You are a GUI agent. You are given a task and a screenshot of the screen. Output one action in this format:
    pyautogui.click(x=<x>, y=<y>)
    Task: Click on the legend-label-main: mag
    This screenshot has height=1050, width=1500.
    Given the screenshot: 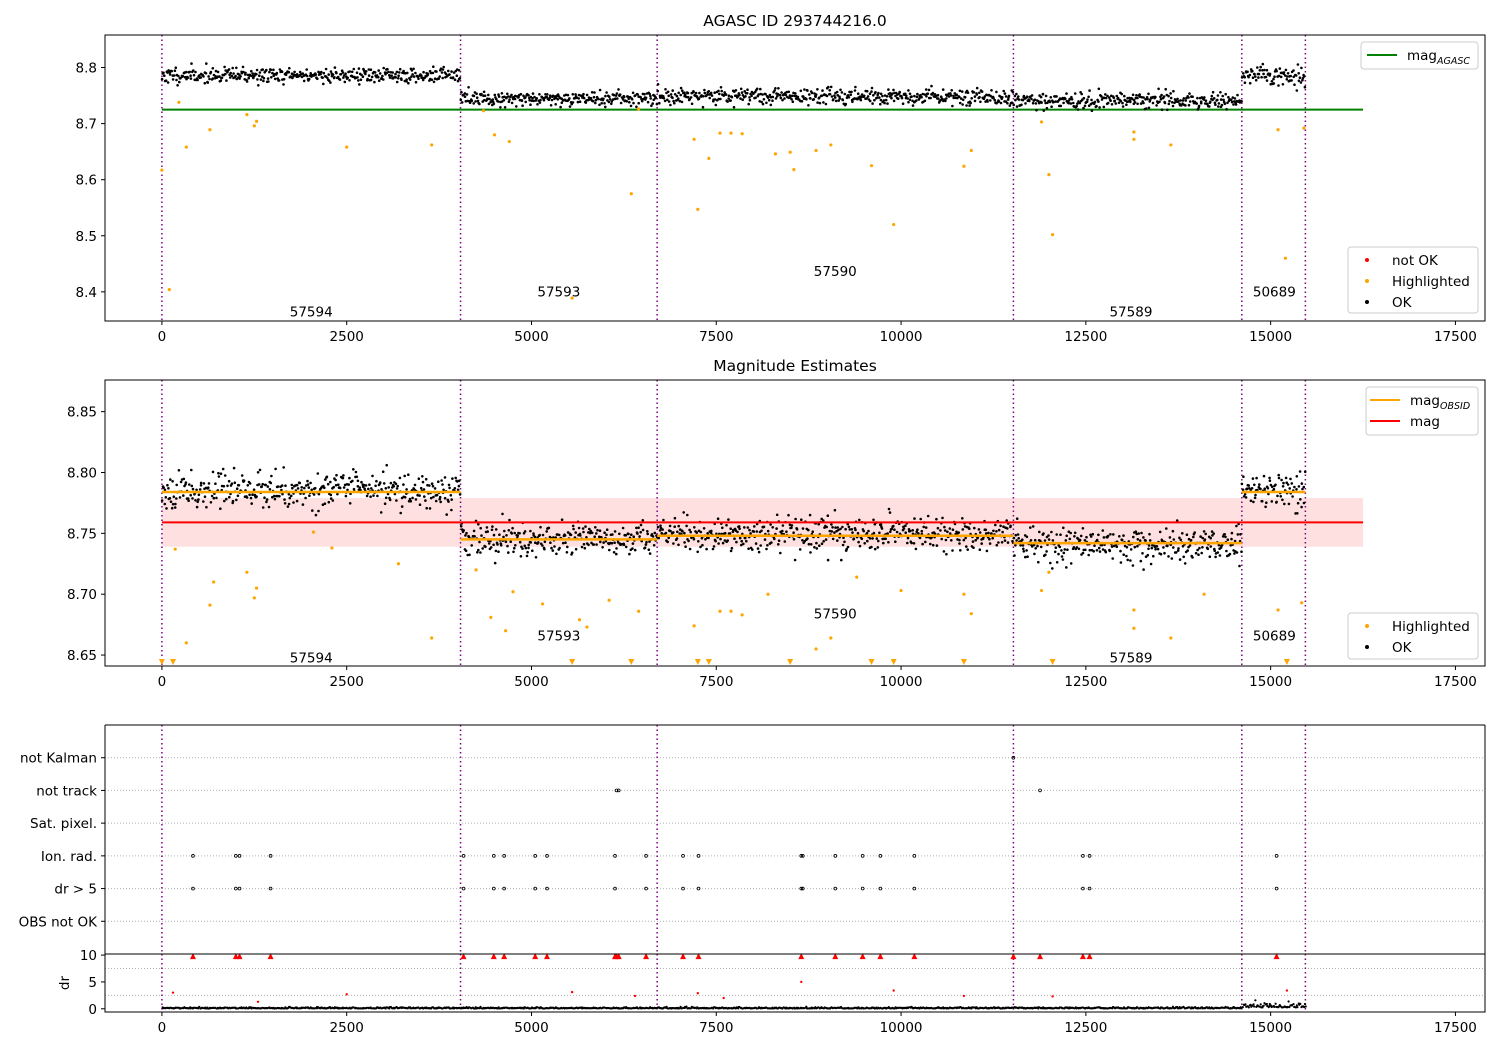 What is the action you would take?
    pyautogui.click(x=1425, y=401)
    